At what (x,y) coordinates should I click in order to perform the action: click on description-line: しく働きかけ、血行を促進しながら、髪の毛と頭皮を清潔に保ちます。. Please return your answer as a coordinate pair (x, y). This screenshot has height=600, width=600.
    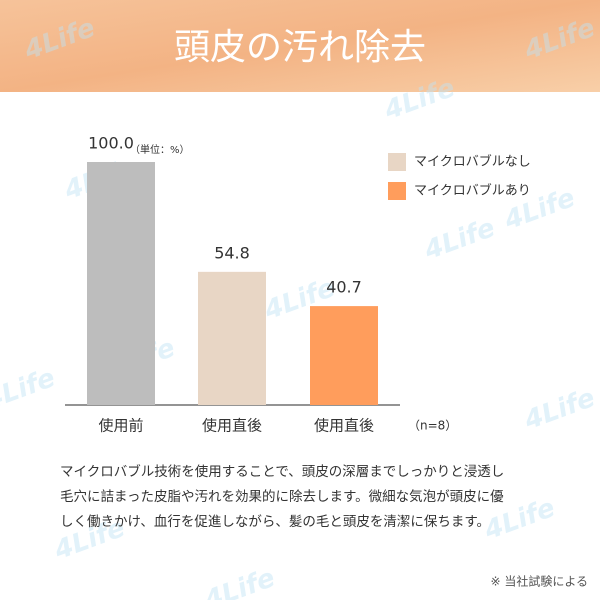
    Looking at the image, I should click on (275, 522).